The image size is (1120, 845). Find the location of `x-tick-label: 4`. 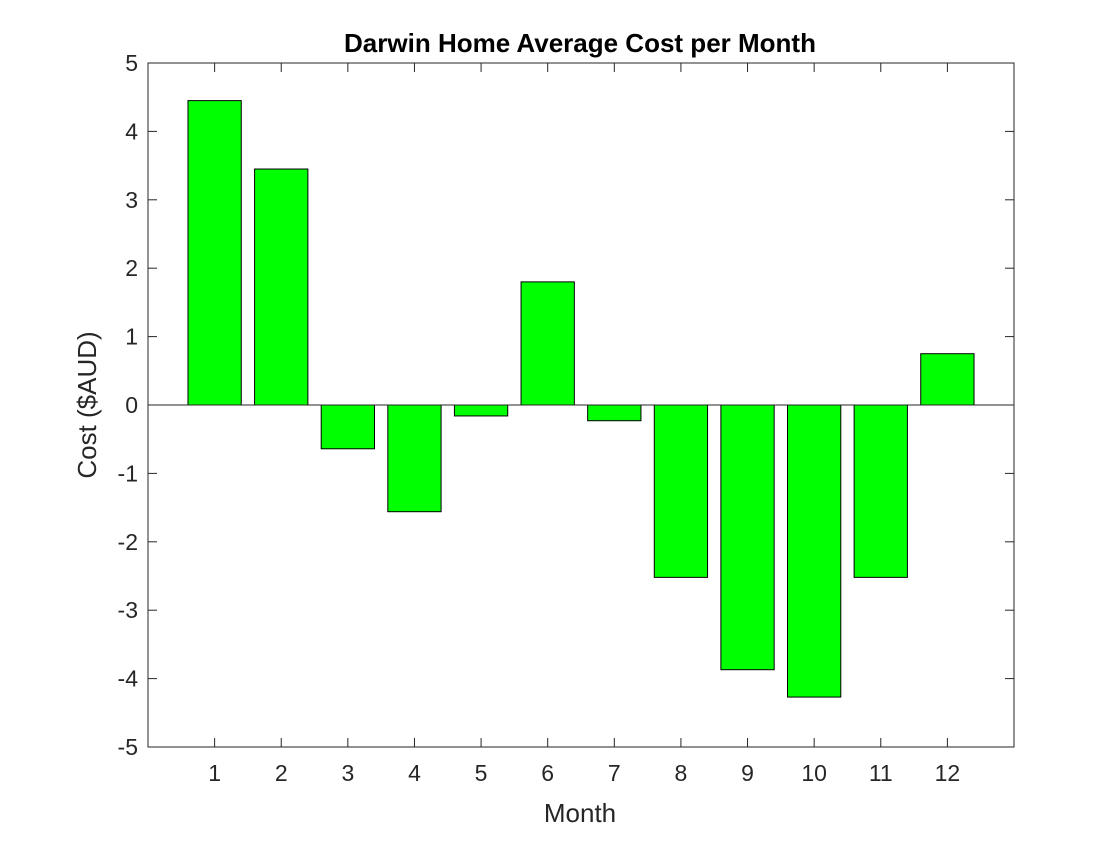

x-tick-label: 4 is located at coordinates (414, 773).